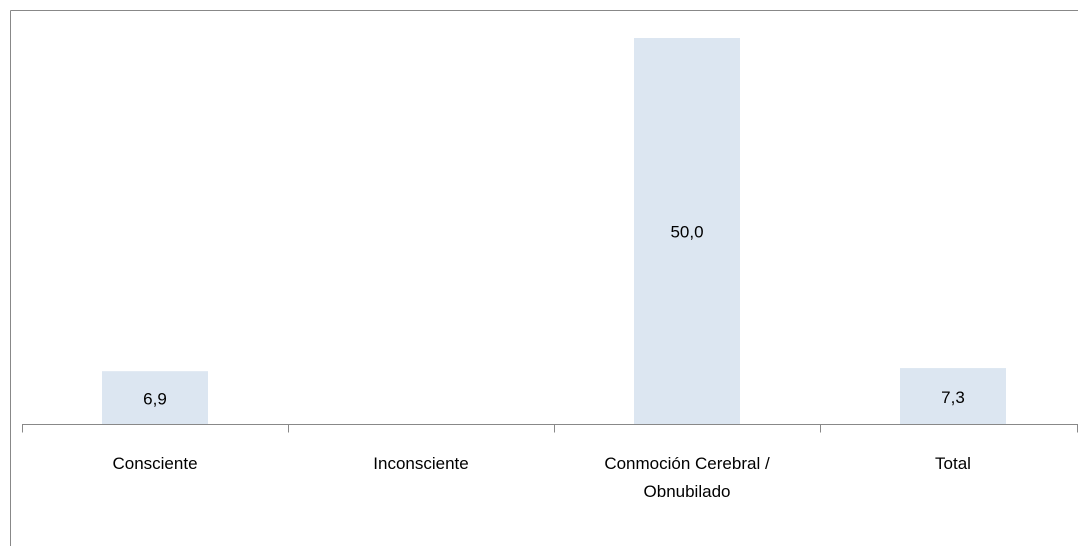 The image size is (1078, 546). I want to click on x-tick-label: Consciente, so click(155, 463).